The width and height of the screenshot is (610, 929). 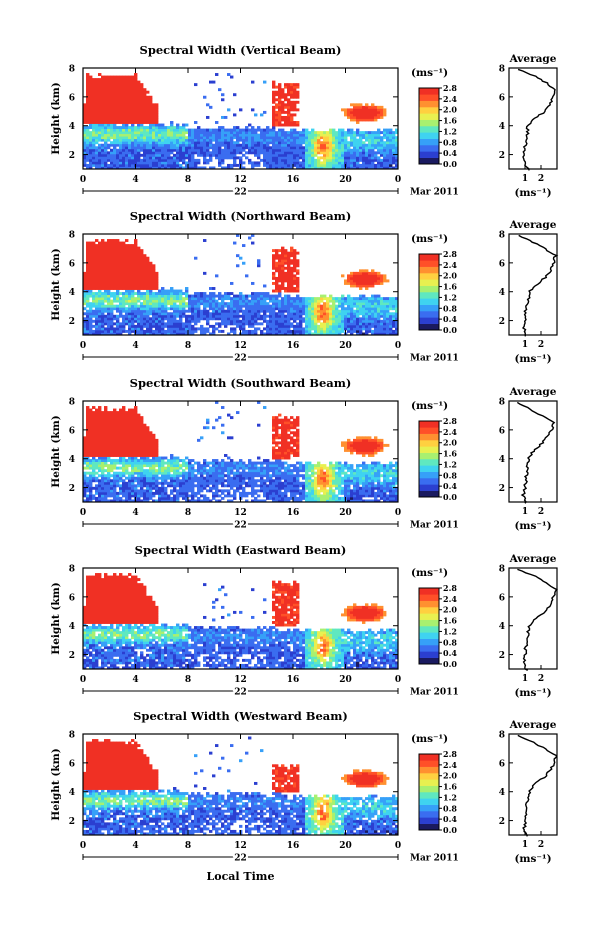 I want to click on colorbar-tick-label: 2.4, so click(x=450, y=99).